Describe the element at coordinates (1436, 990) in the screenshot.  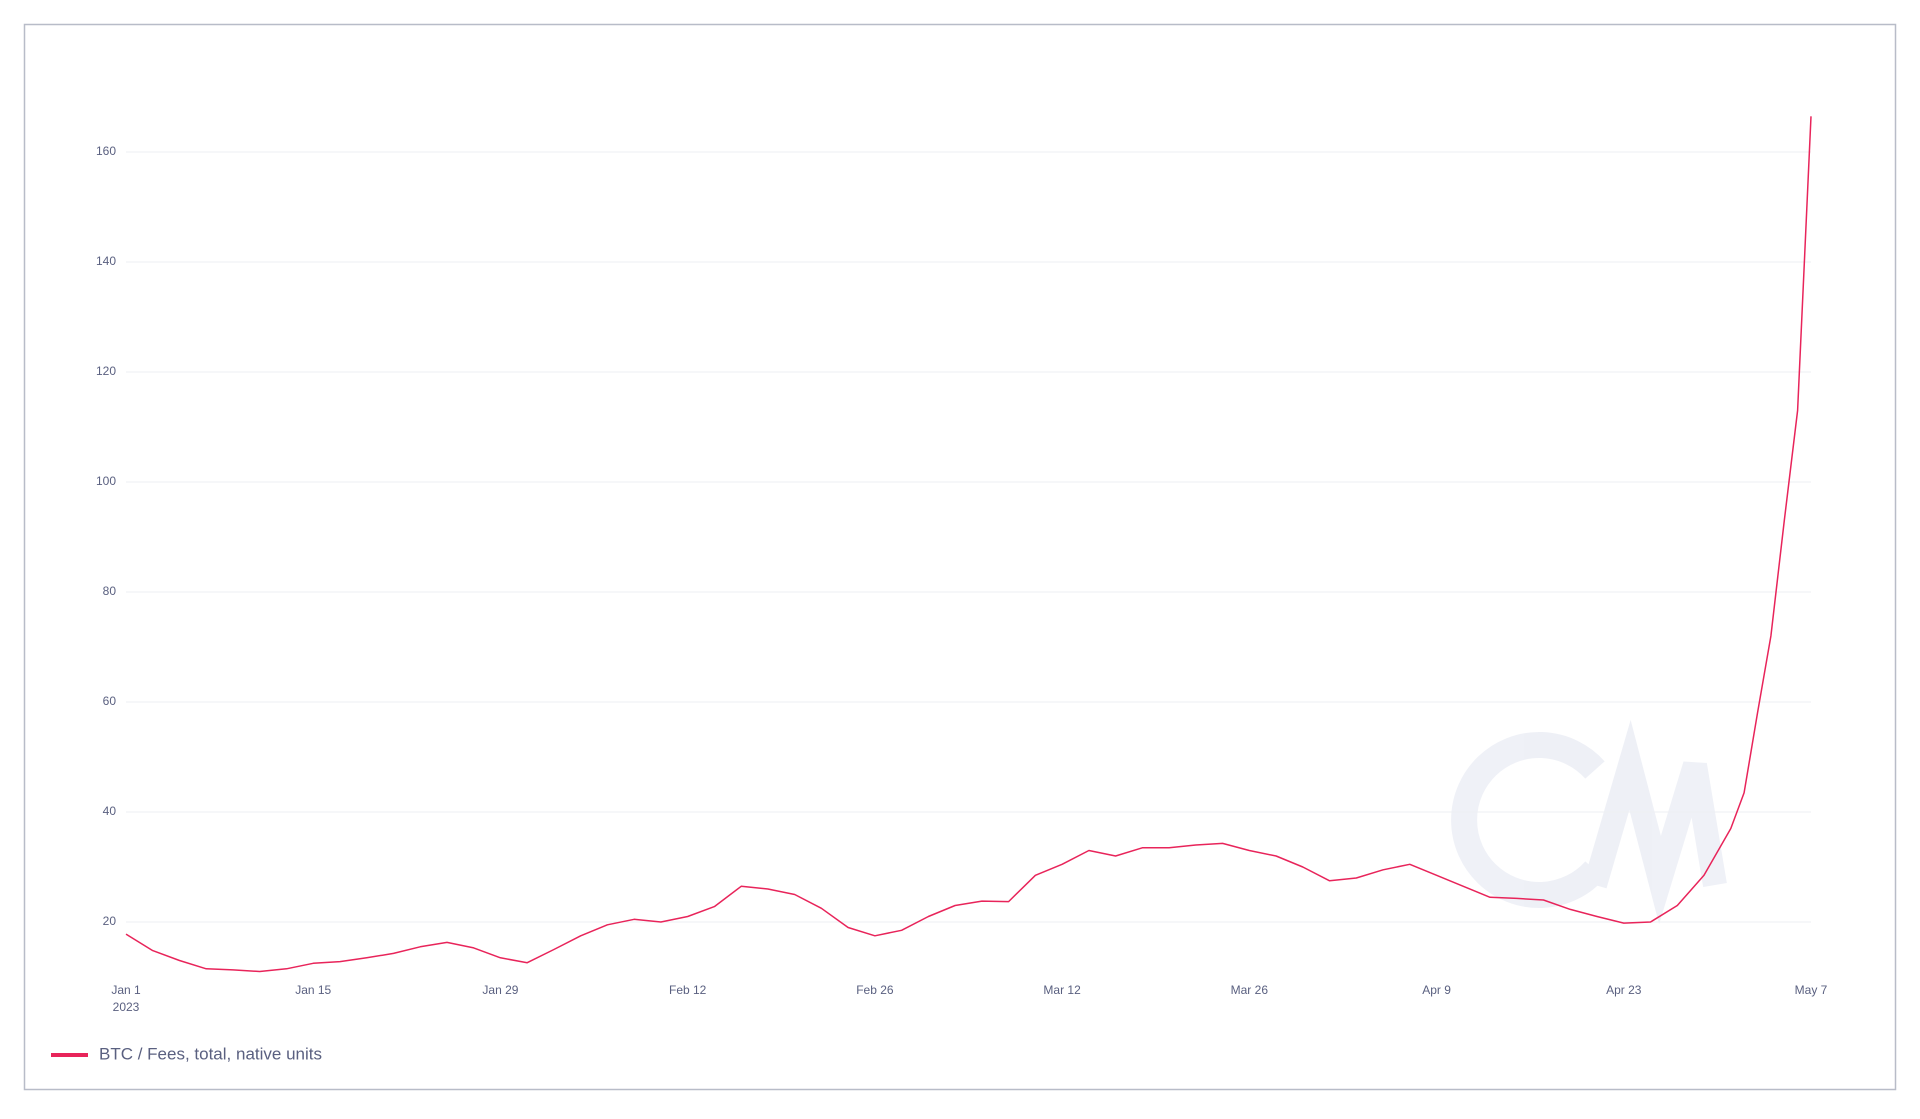
I see `x-tick-label: Apr 9` at that location.